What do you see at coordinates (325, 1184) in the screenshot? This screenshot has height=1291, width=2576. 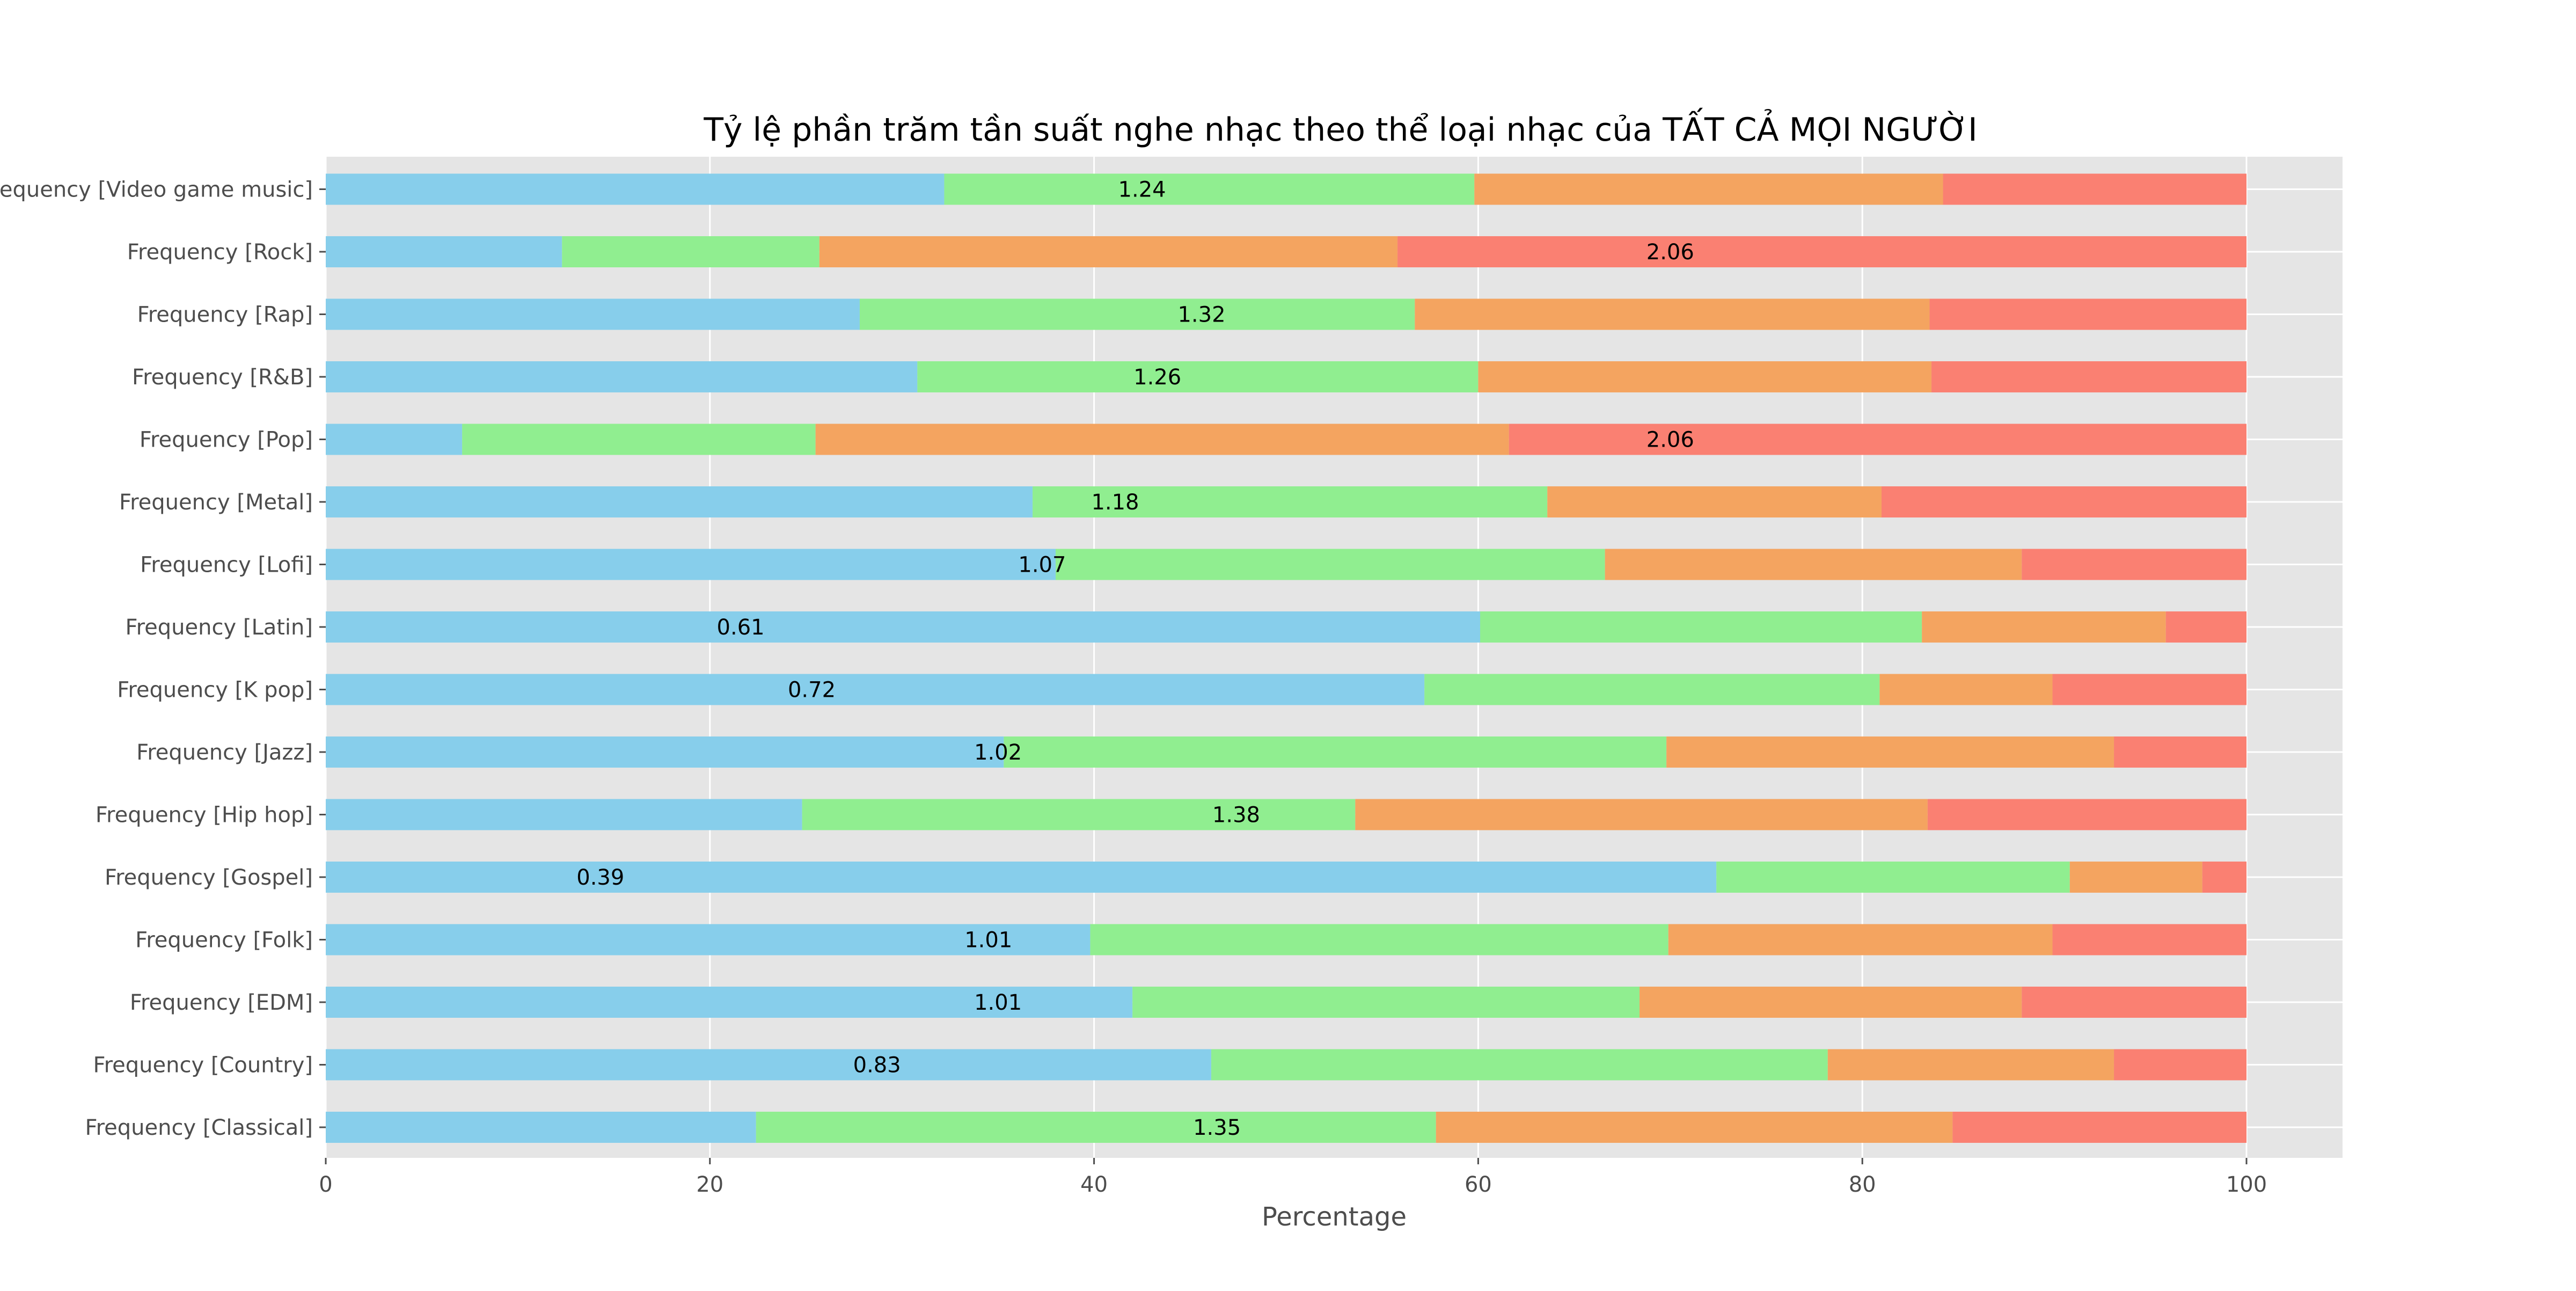 I see `x-tick-label: 0` at bounding box center [325, 1184].